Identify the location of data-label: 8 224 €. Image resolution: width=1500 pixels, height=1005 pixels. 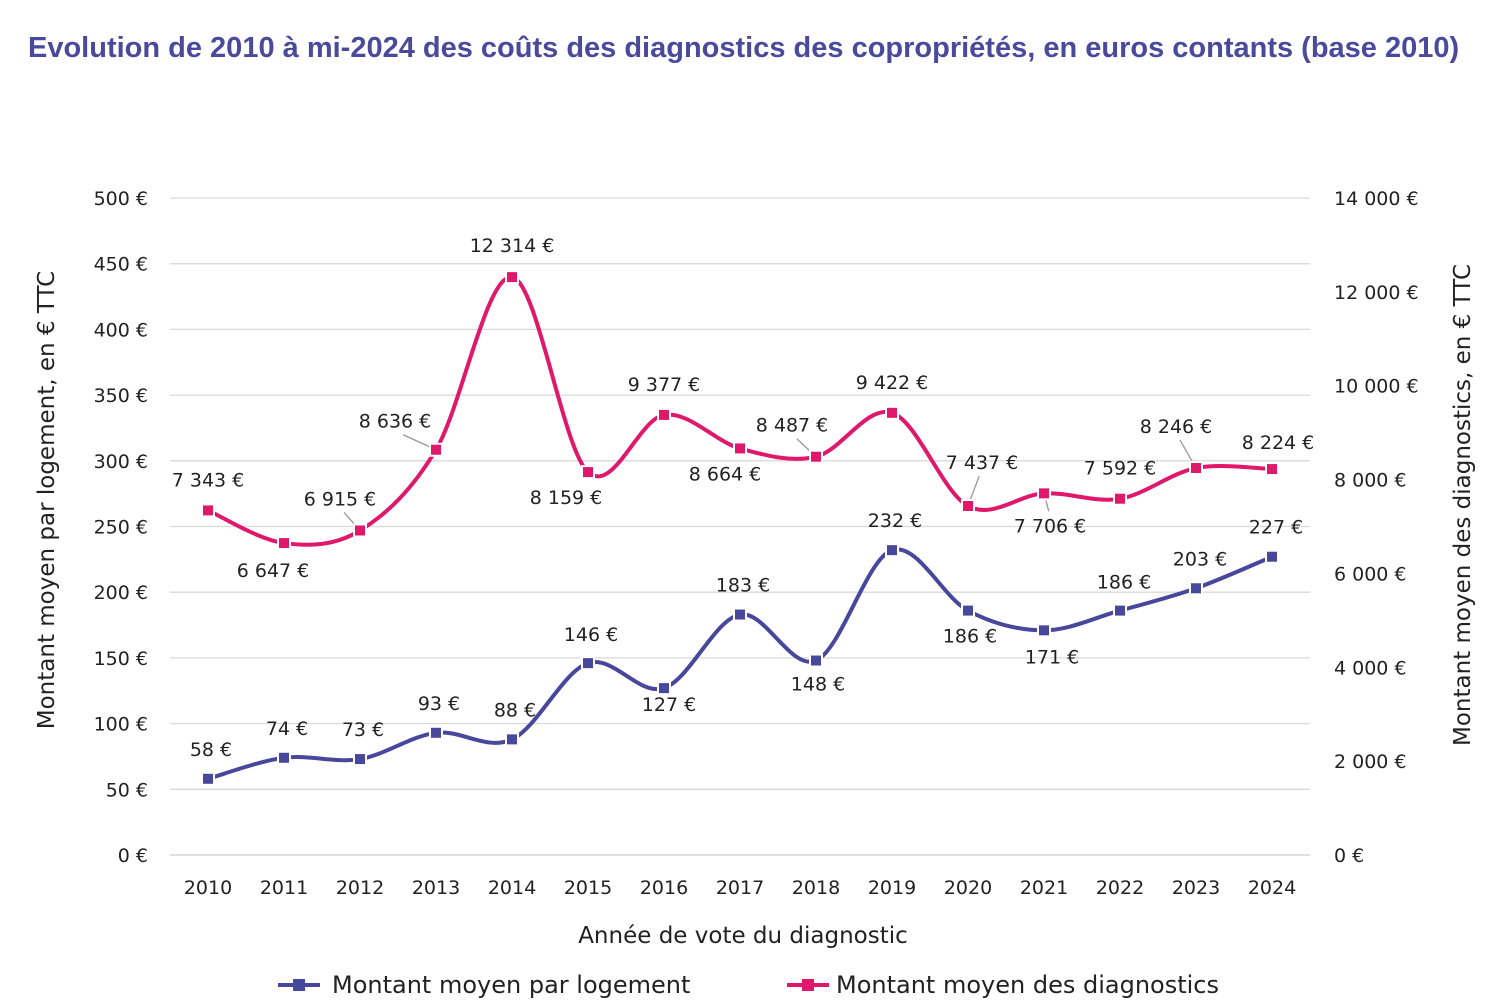
(1278, 443).